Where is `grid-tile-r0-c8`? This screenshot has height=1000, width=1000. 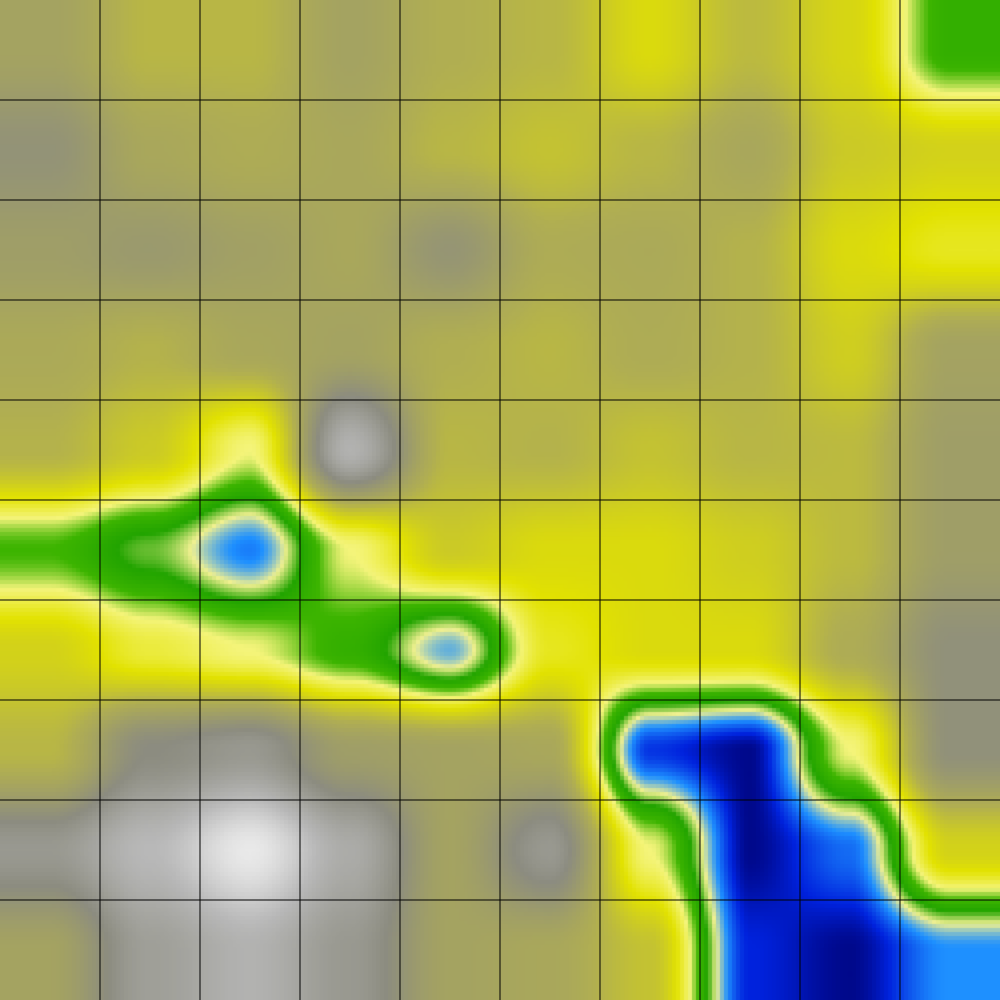 grid-tile-r0-c8 is located at coordinates (850, 50).